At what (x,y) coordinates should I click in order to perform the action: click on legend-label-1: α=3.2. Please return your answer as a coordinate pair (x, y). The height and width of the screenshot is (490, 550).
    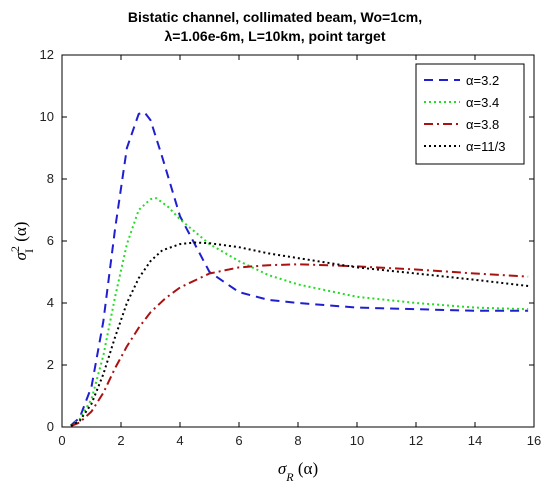
    Looking at the image, I should click on (482, 80).